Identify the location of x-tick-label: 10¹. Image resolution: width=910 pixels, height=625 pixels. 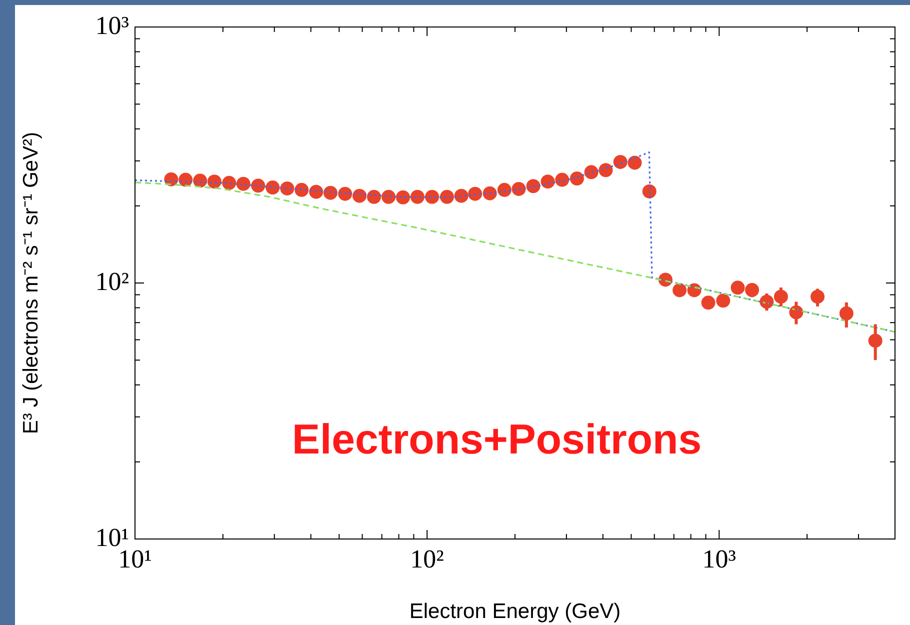
(135, 559).